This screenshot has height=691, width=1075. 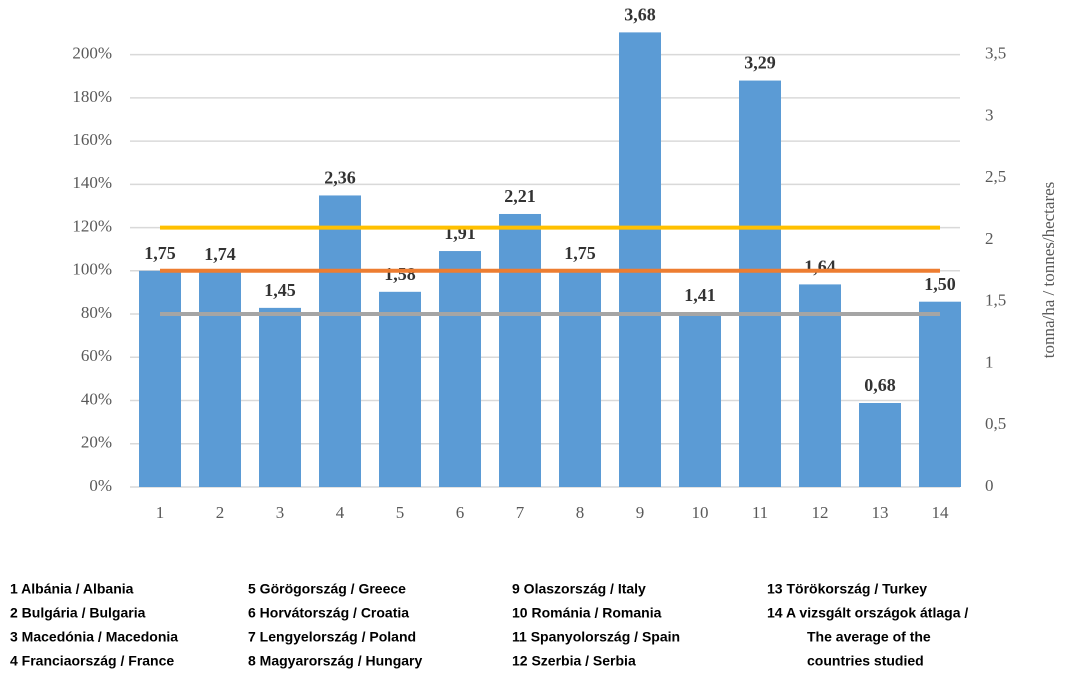 I want to click on legend-note: The average of the, so click(x=869, y=637).